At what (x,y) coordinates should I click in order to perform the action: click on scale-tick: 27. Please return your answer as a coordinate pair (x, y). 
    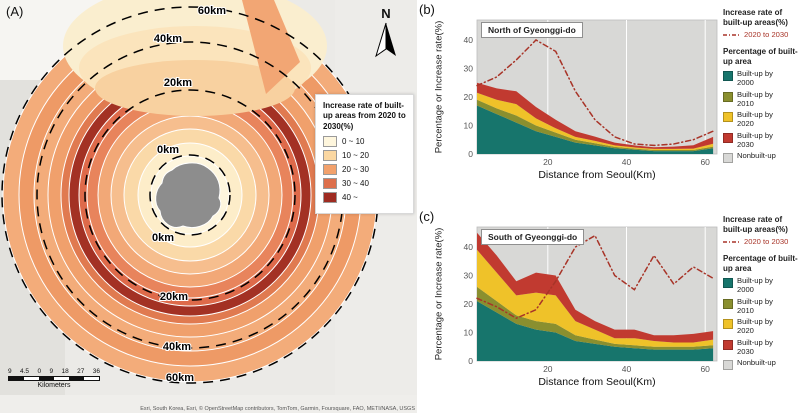
    Looking at the image, I should click on (81, 371).